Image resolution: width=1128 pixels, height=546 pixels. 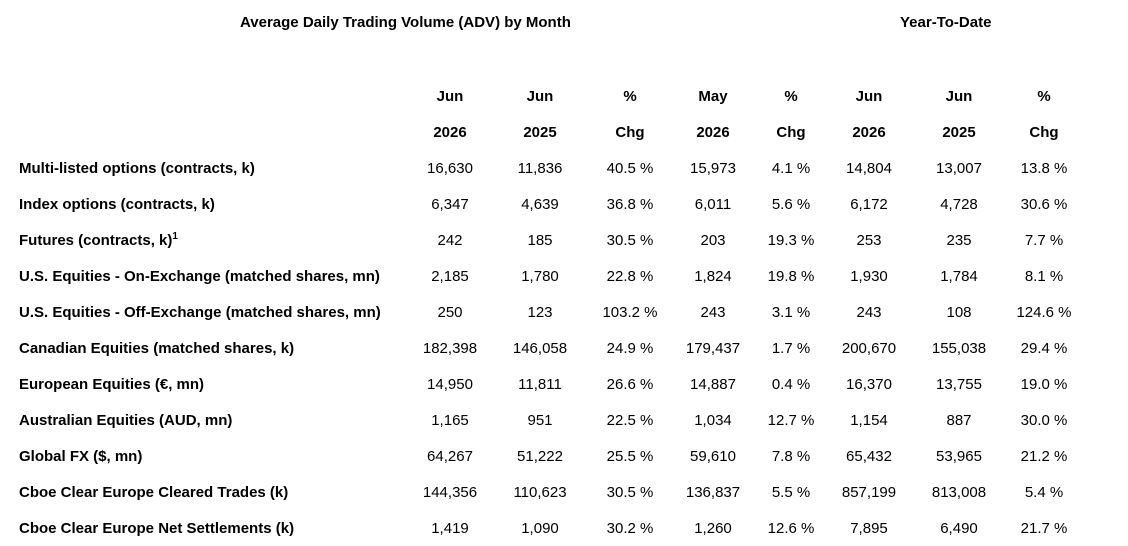 What do you see at coordinates (713, 492) in the screenshot?
I see `table-cell: 136,837` at bounding box center [713, 492].